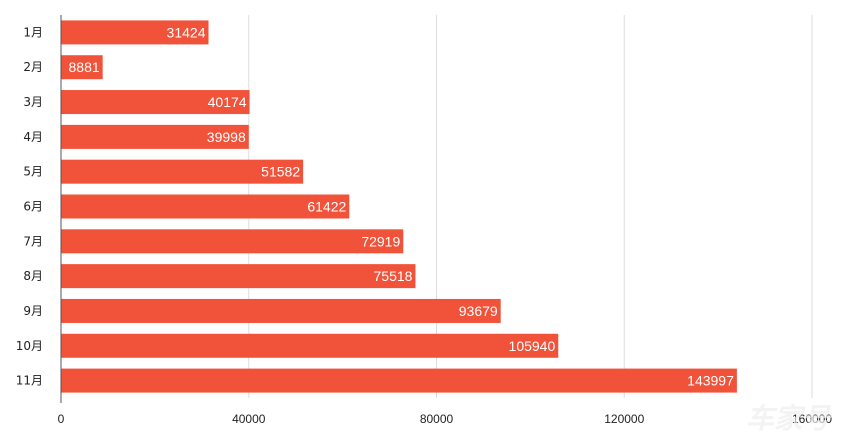 Image resolution: width=850 pixels, height=435 pixels. I want to click on x-tick-label: 160000, so click(812, 419).